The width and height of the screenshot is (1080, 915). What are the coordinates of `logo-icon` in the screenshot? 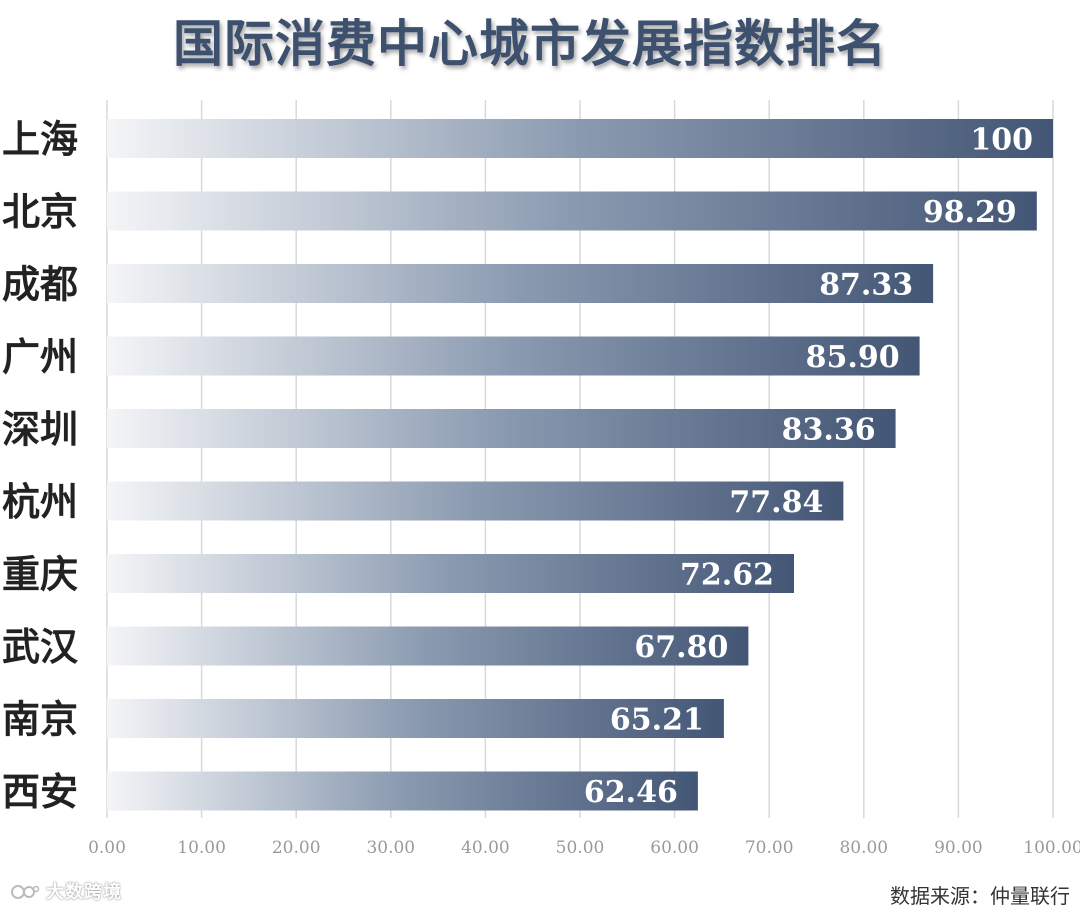 It's located at (25, 892).